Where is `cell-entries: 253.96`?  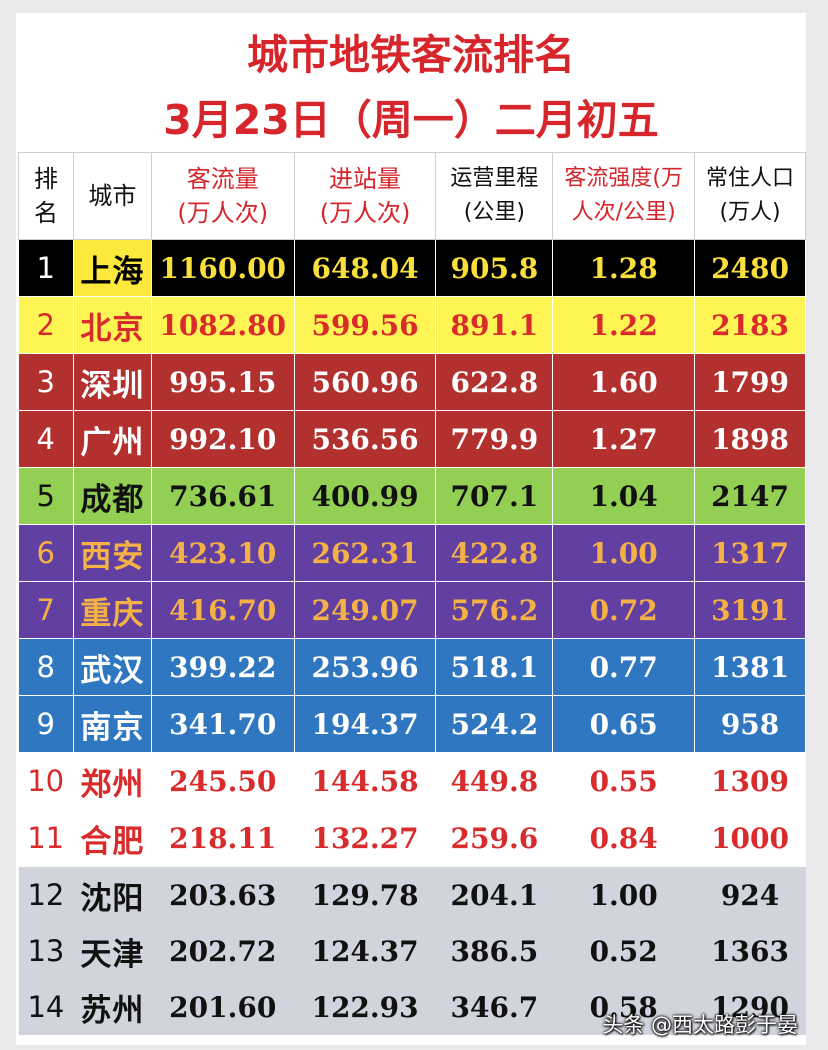
cell-entries: 253.96 is located at coordinates (365, 667).